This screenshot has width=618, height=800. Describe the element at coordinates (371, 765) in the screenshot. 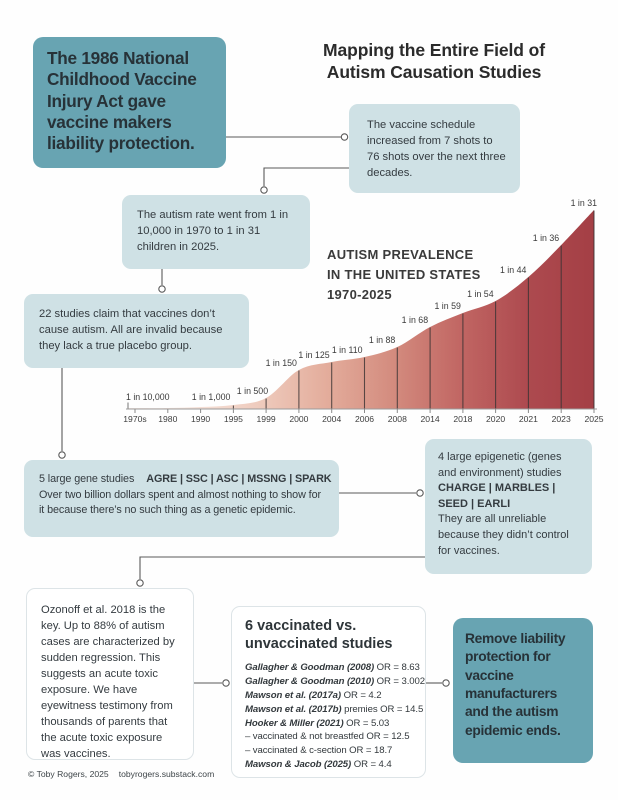

I see `study-odds-ratio: OR = 4.4` at that location.